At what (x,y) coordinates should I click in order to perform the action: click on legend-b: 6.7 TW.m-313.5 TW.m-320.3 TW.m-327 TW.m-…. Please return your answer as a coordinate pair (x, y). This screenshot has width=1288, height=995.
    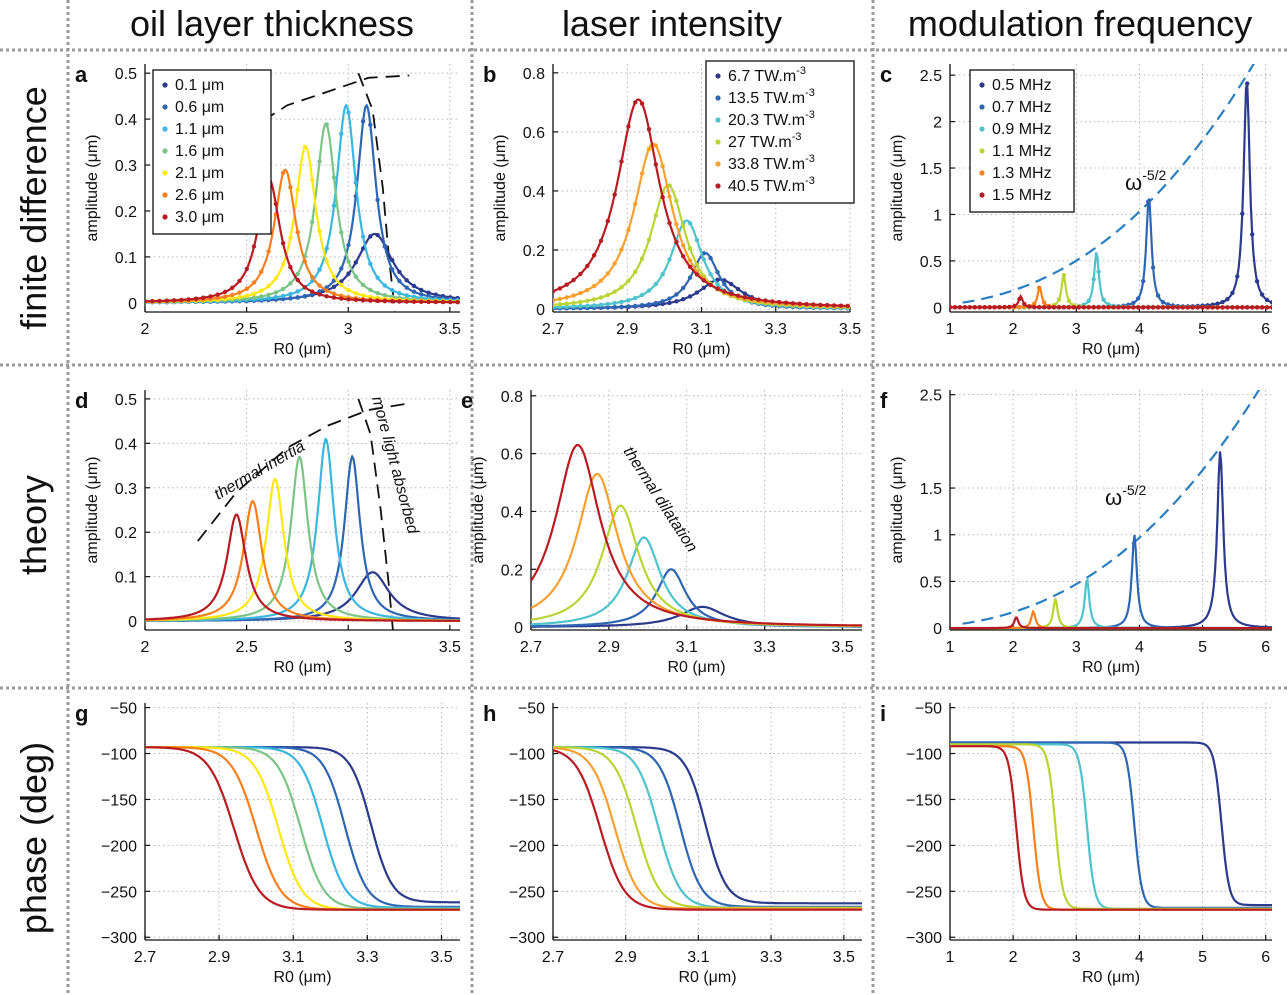
    Looking at the image, I should click on (780, 132).